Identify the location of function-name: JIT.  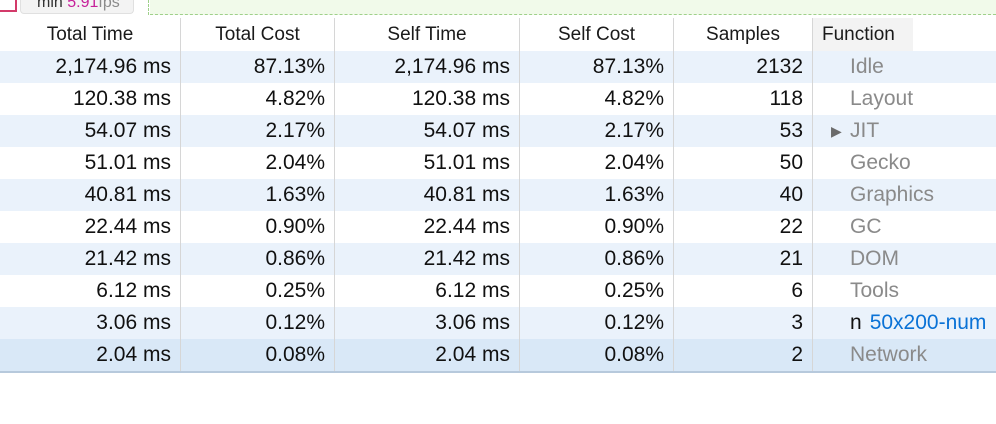
(865, 130).